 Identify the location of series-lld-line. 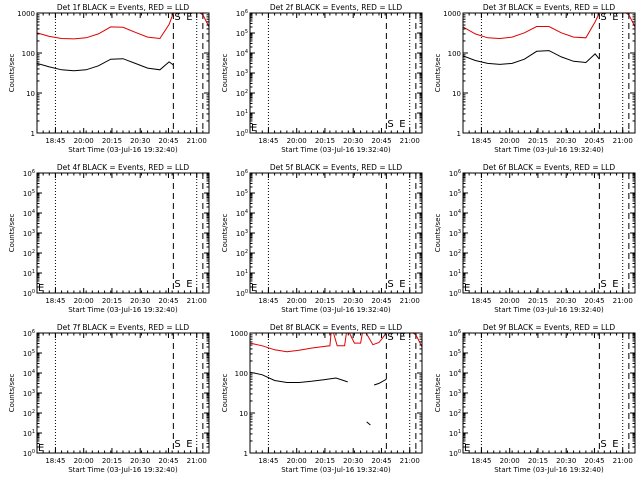
(336, 343).